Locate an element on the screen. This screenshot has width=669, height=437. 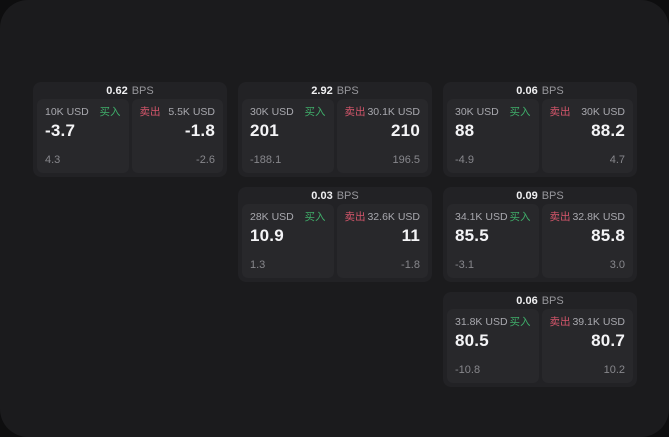
buy-delta: -4.9 is located at coordinates (464, 160).